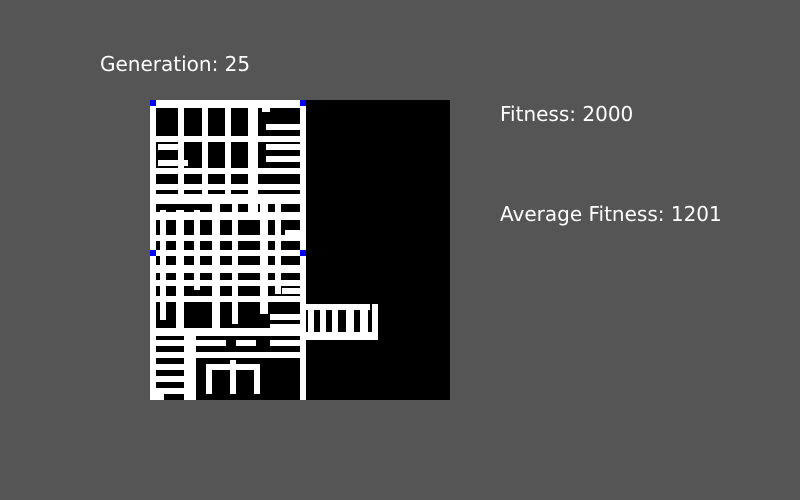  I want to click on marker-mid-left, so click(153, 253).